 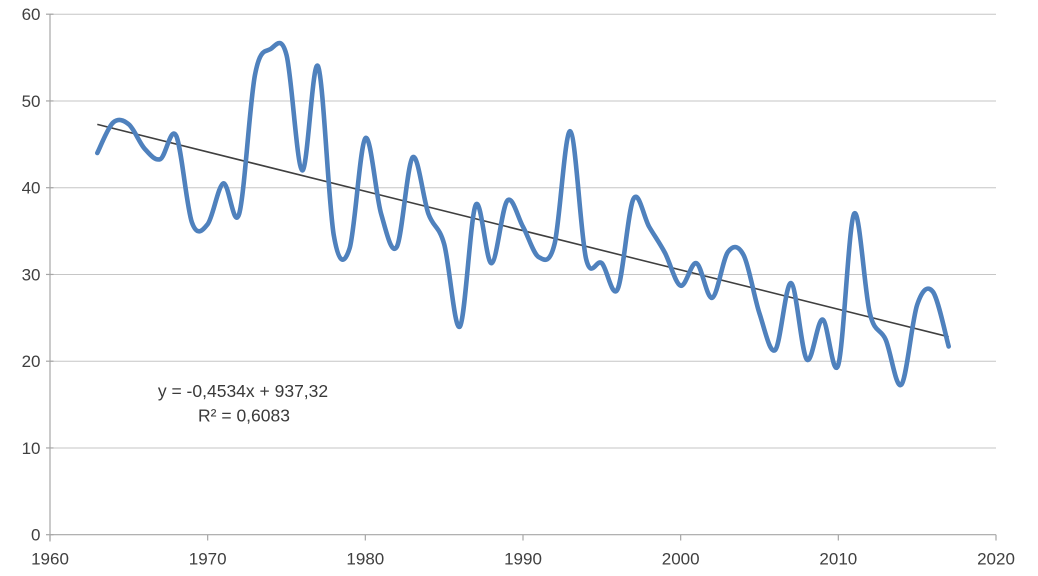 I want to click on x-axis-label: 1990, so click(x=523, y=559).